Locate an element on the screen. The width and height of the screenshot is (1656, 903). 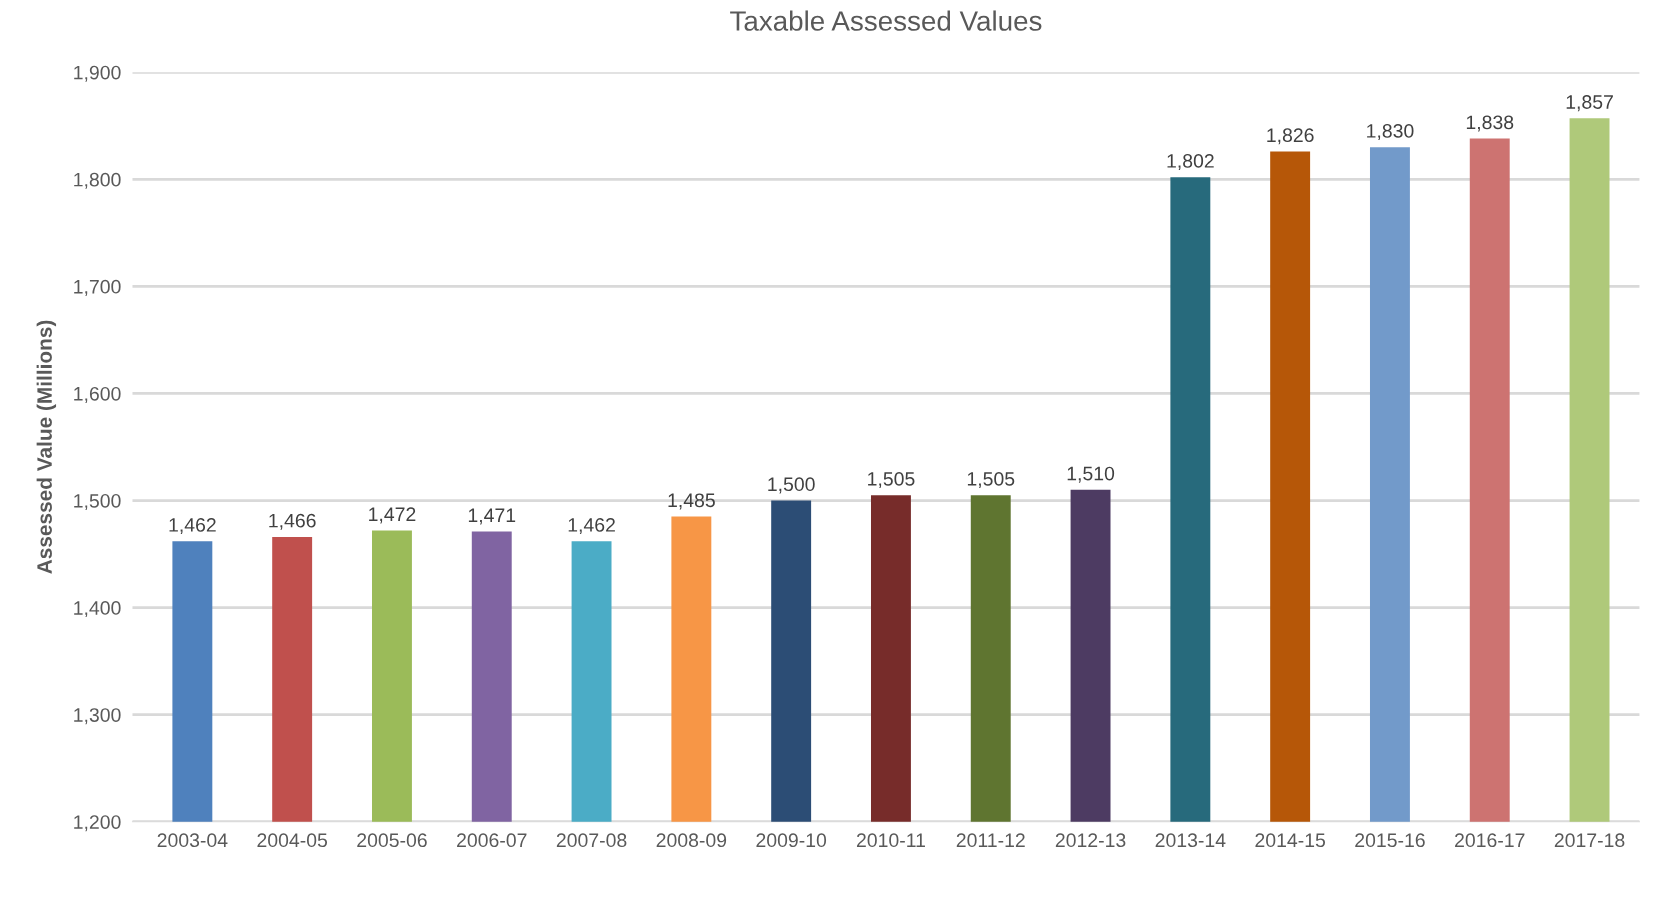
x-tick-label: 2003-04 is located at coordinates (192, 840).